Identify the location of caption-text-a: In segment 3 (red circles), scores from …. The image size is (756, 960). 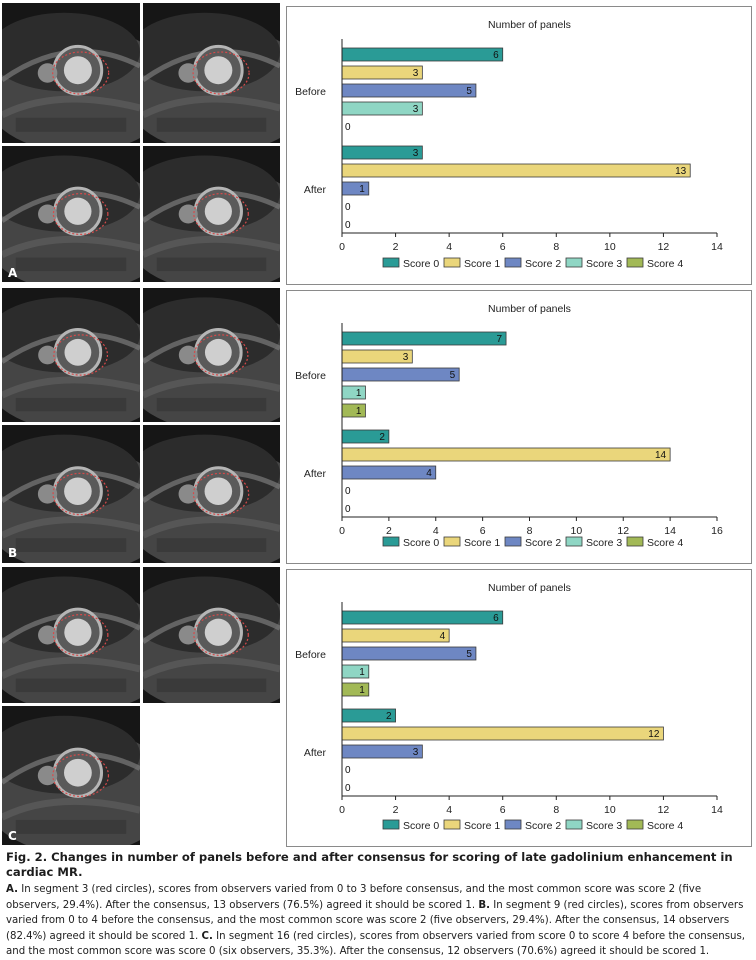
(354, 897).